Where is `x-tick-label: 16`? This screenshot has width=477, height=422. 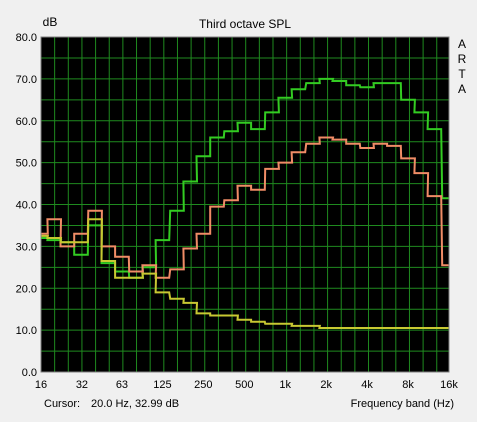 x-tick-label: 16 is located at coordinates (41, 385).